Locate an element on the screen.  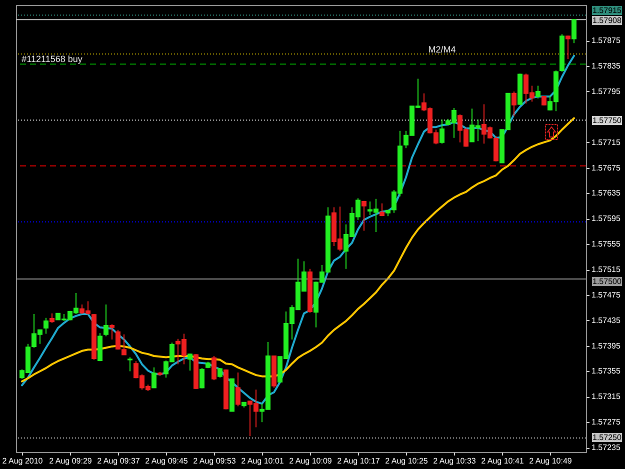
y-tick-label: 1.57795 is located at coordinates (606, 91).